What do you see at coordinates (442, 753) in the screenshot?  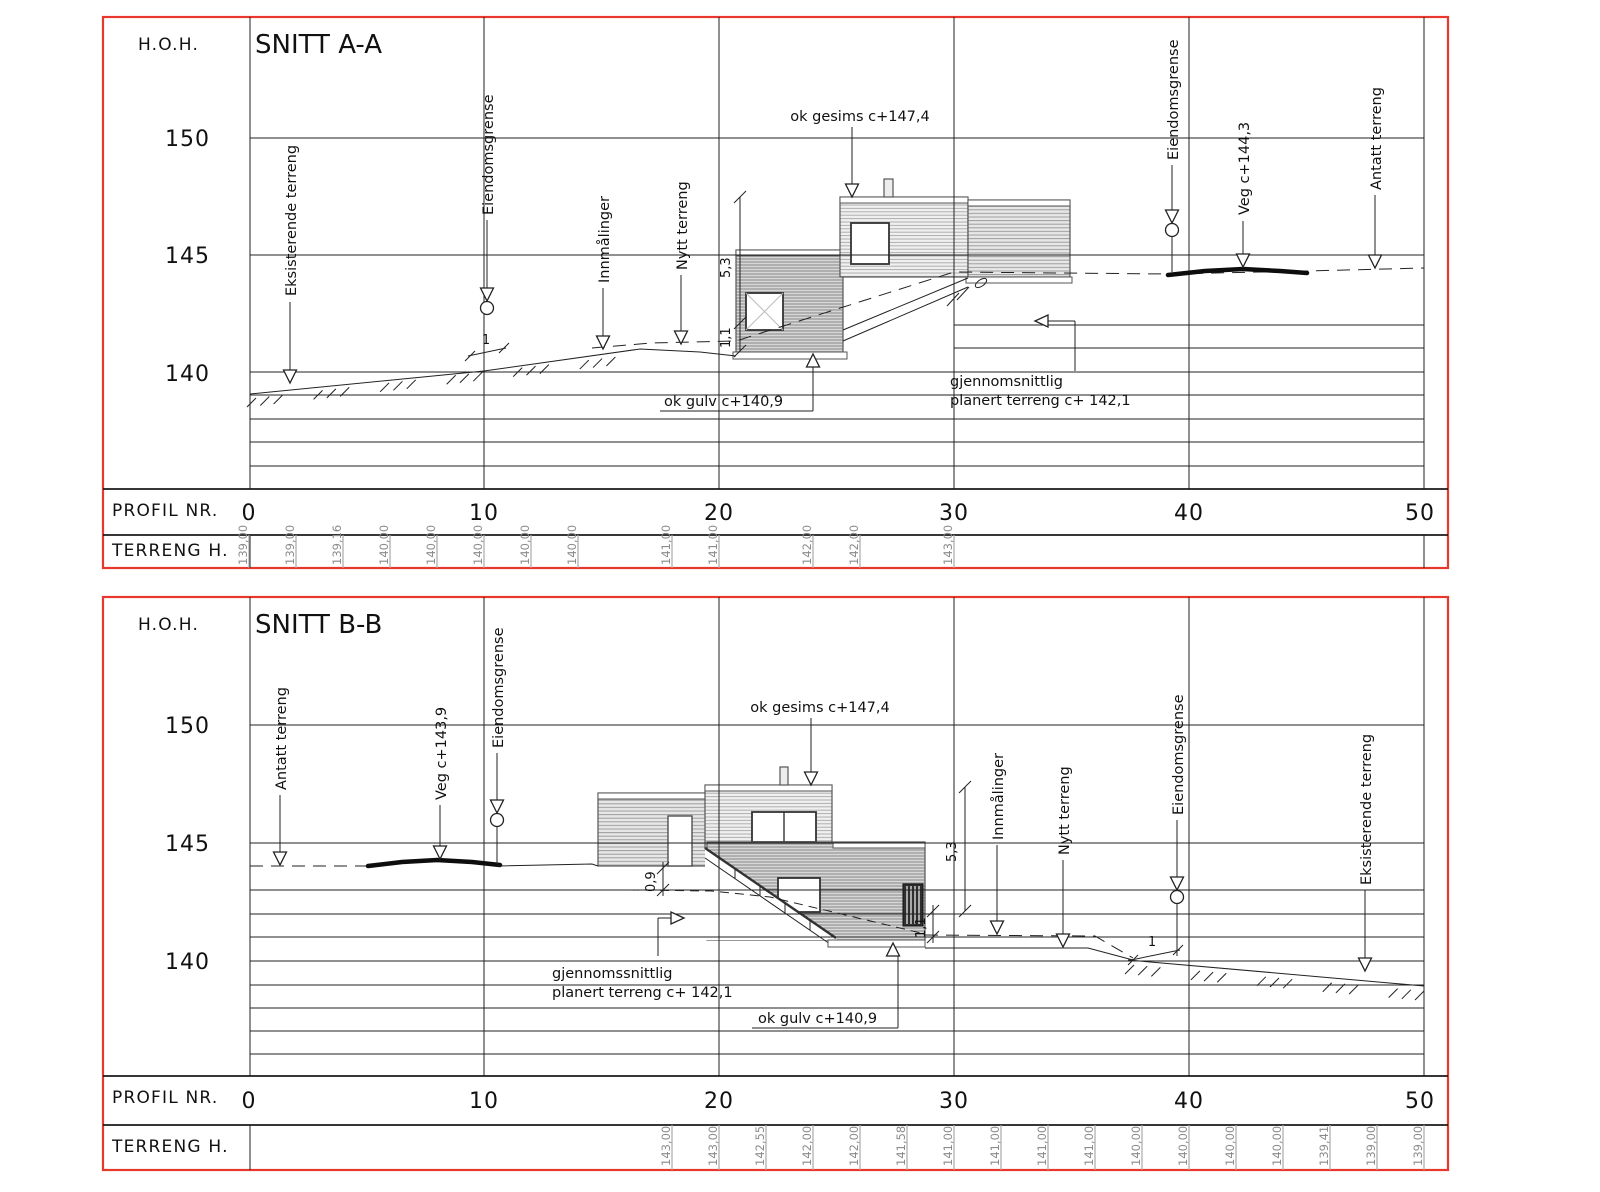 I see `label-veg: Veg c+143,9` at bounding box center [442, 753].